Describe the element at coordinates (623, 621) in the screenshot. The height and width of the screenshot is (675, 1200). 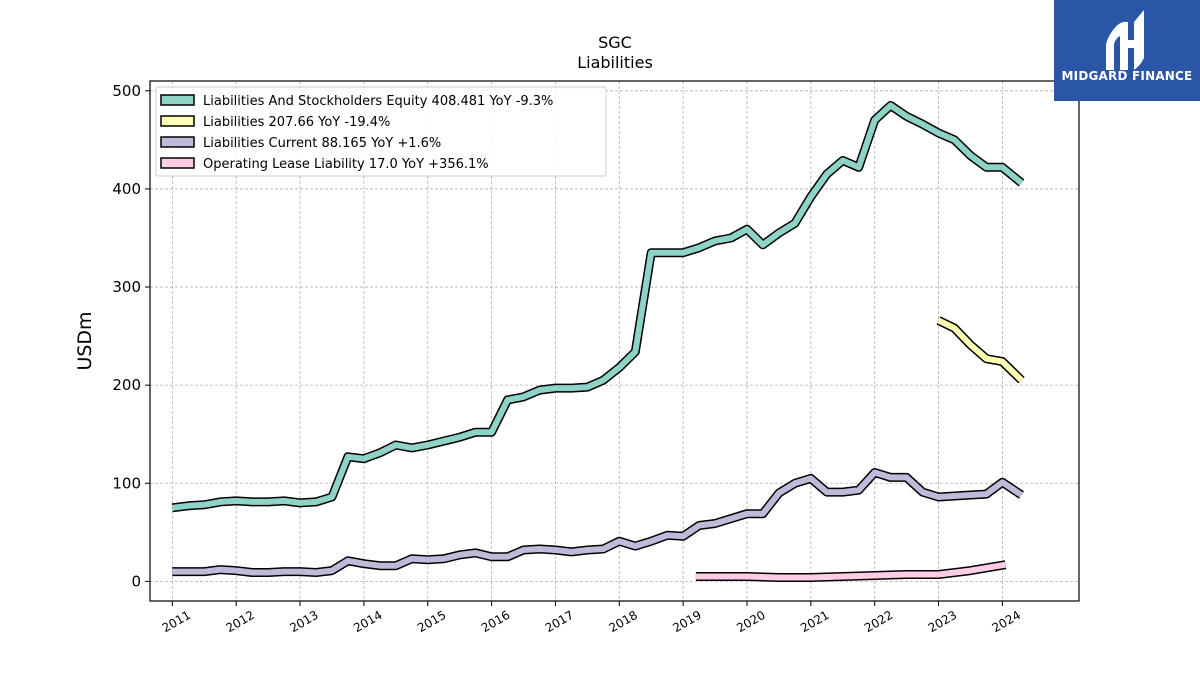
I see `x-tick-label: 2018` at that location.